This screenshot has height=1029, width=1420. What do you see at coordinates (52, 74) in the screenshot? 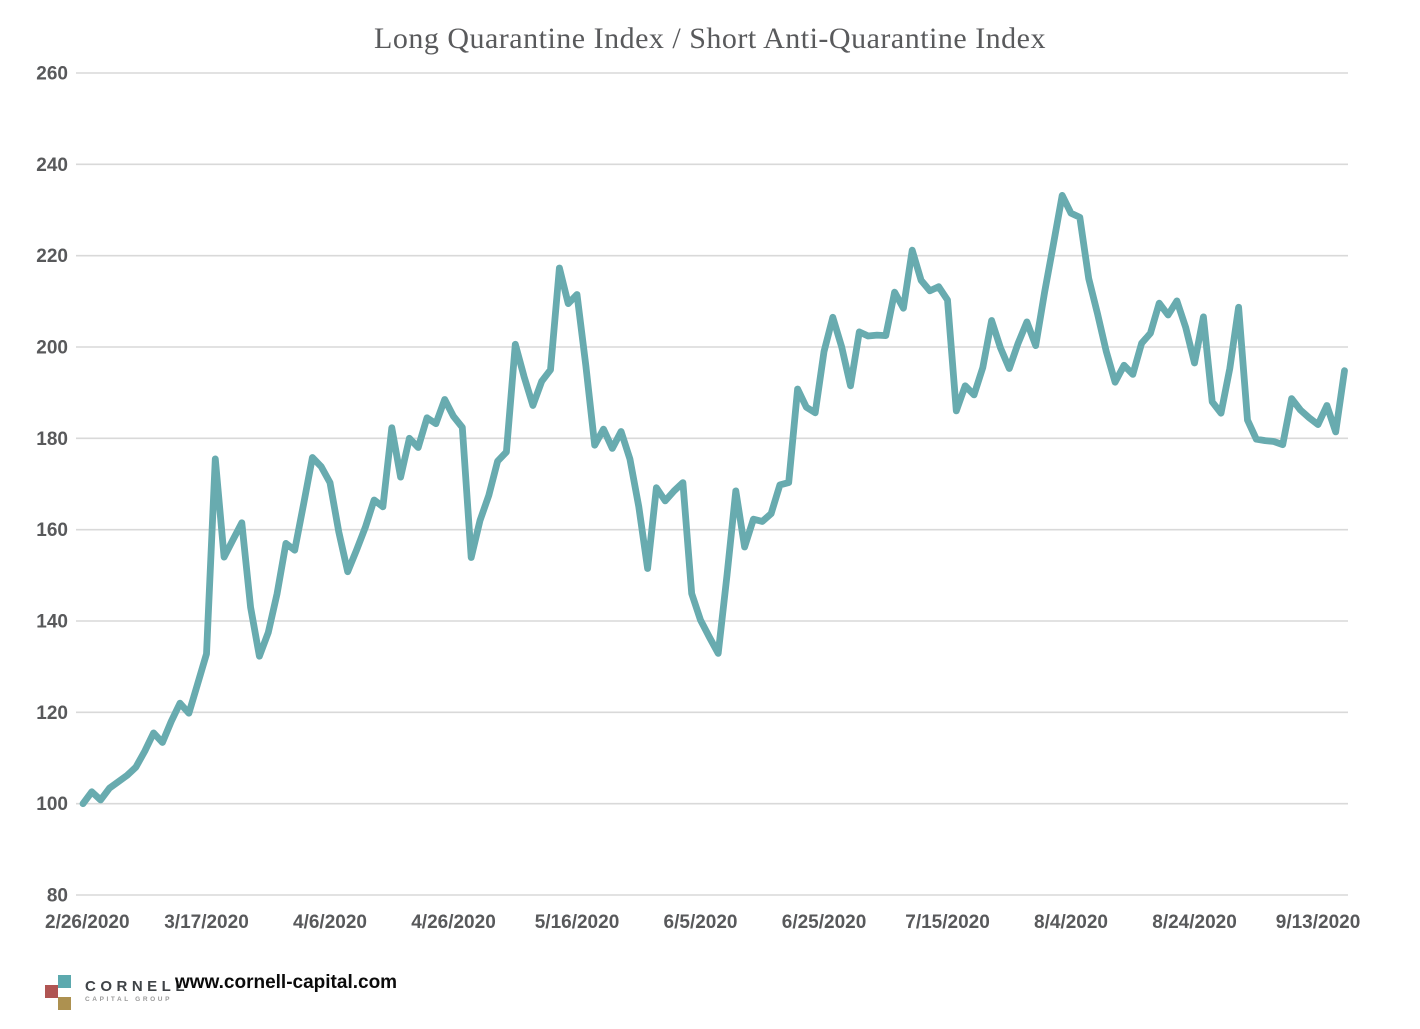
I see `y-tick-label-260: 260` at bounding box center [52, 74].